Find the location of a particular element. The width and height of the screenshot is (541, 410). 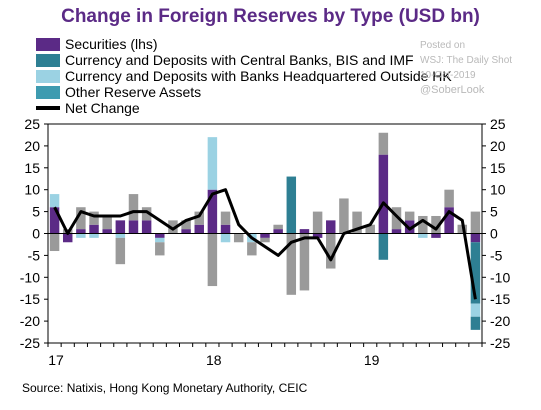

y-tick-label-left: 25 is located at coordinates (32, 124).